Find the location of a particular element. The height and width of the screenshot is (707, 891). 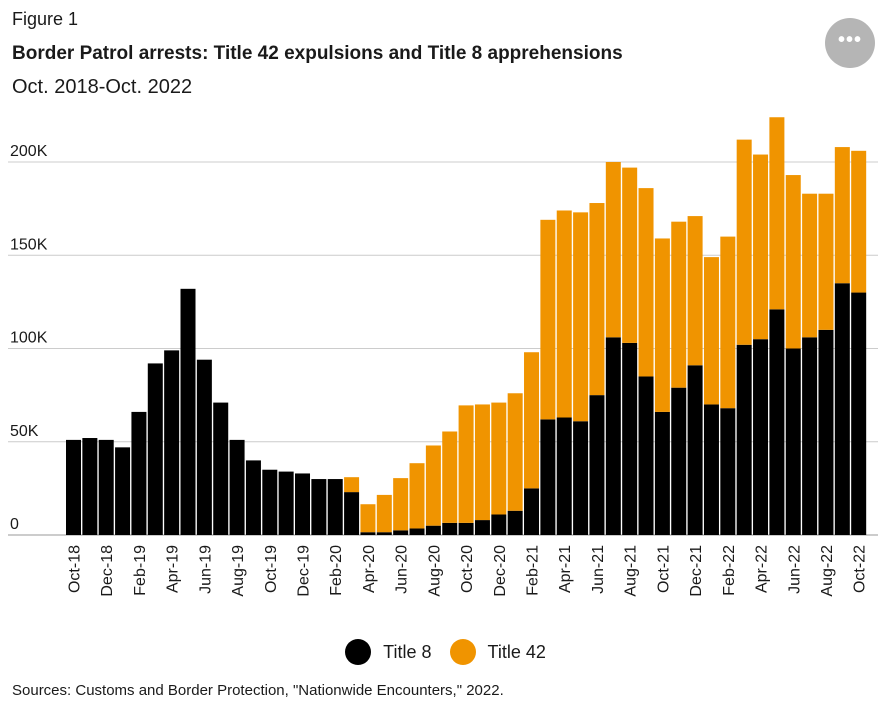

legend-label-title42: Title 42 is located at coordinates (516, 651).